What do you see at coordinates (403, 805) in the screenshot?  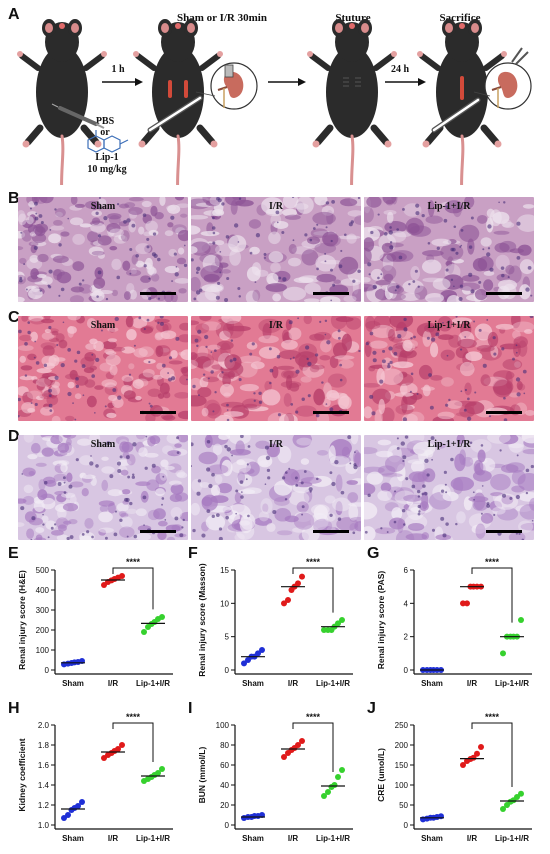 I see `y-tick-label: 50` at bounding box center [403, 805].